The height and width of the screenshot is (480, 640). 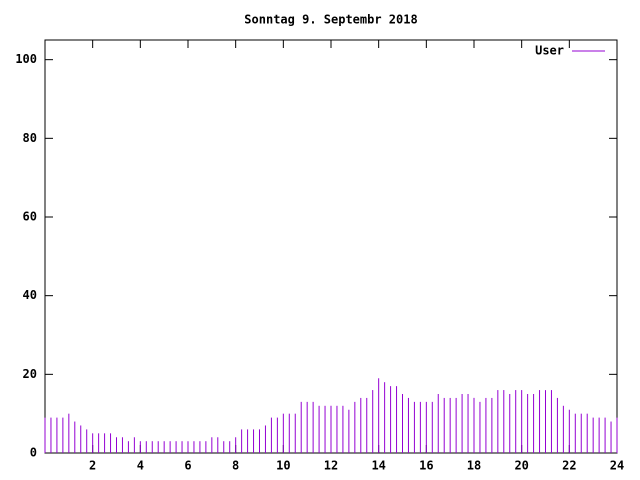 What do you see at coordinates (426, 466) in the screenshot?
I see `x-tick-label: 16` at bounding box center [426, 466].